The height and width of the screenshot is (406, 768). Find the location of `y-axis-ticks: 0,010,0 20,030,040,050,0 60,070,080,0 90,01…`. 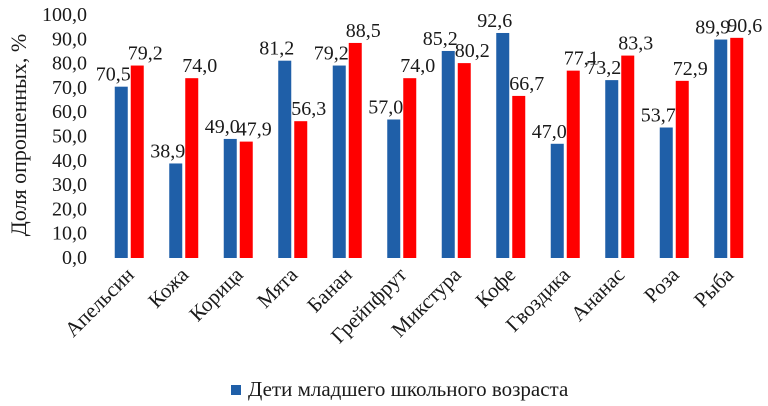

y-axis-ticks: 0,010,0 20,030,040,050,0 60,070,080,0 90,01… is located at coordinates (64, 136).